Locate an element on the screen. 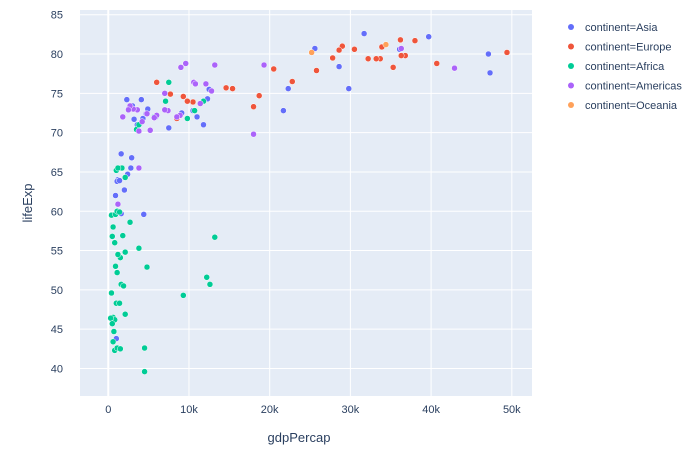  y-tick-label: 70 is located at coordinates (57, 134).